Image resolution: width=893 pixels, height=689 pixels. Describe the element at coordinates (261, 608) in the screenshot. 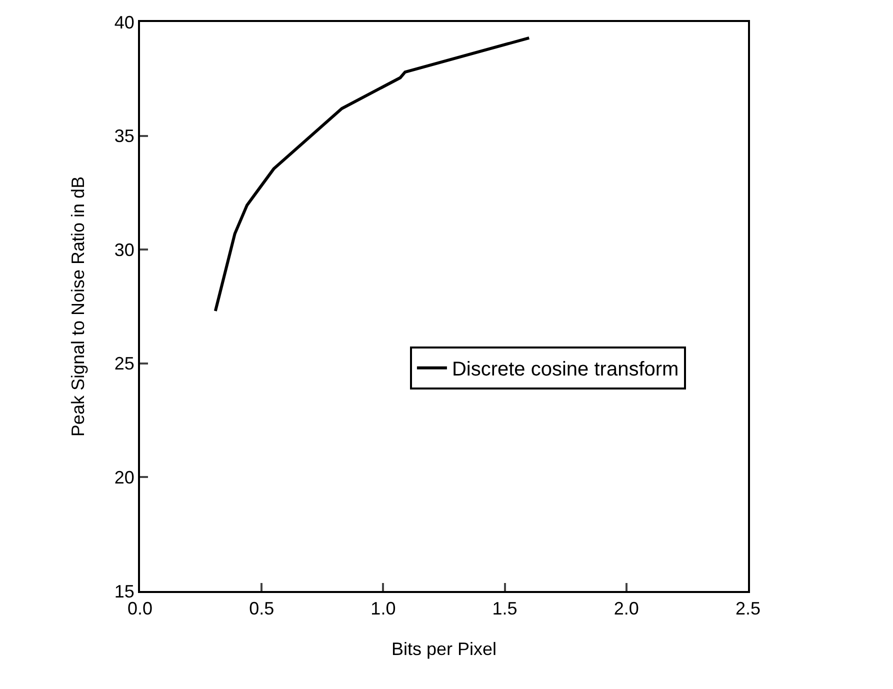

I see `x-tick-label: 0.5` at that location.